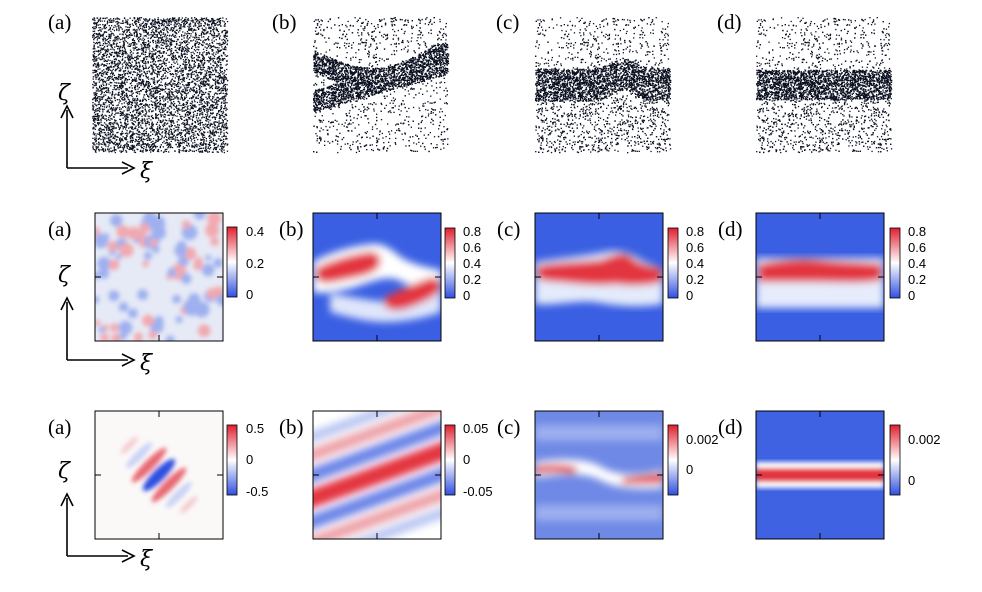 Image resolution: width=982 pixels, height=592 pixels. I want to click on colorbar-correlation-a: 0.5 0 -0.5, so click(247, 460).